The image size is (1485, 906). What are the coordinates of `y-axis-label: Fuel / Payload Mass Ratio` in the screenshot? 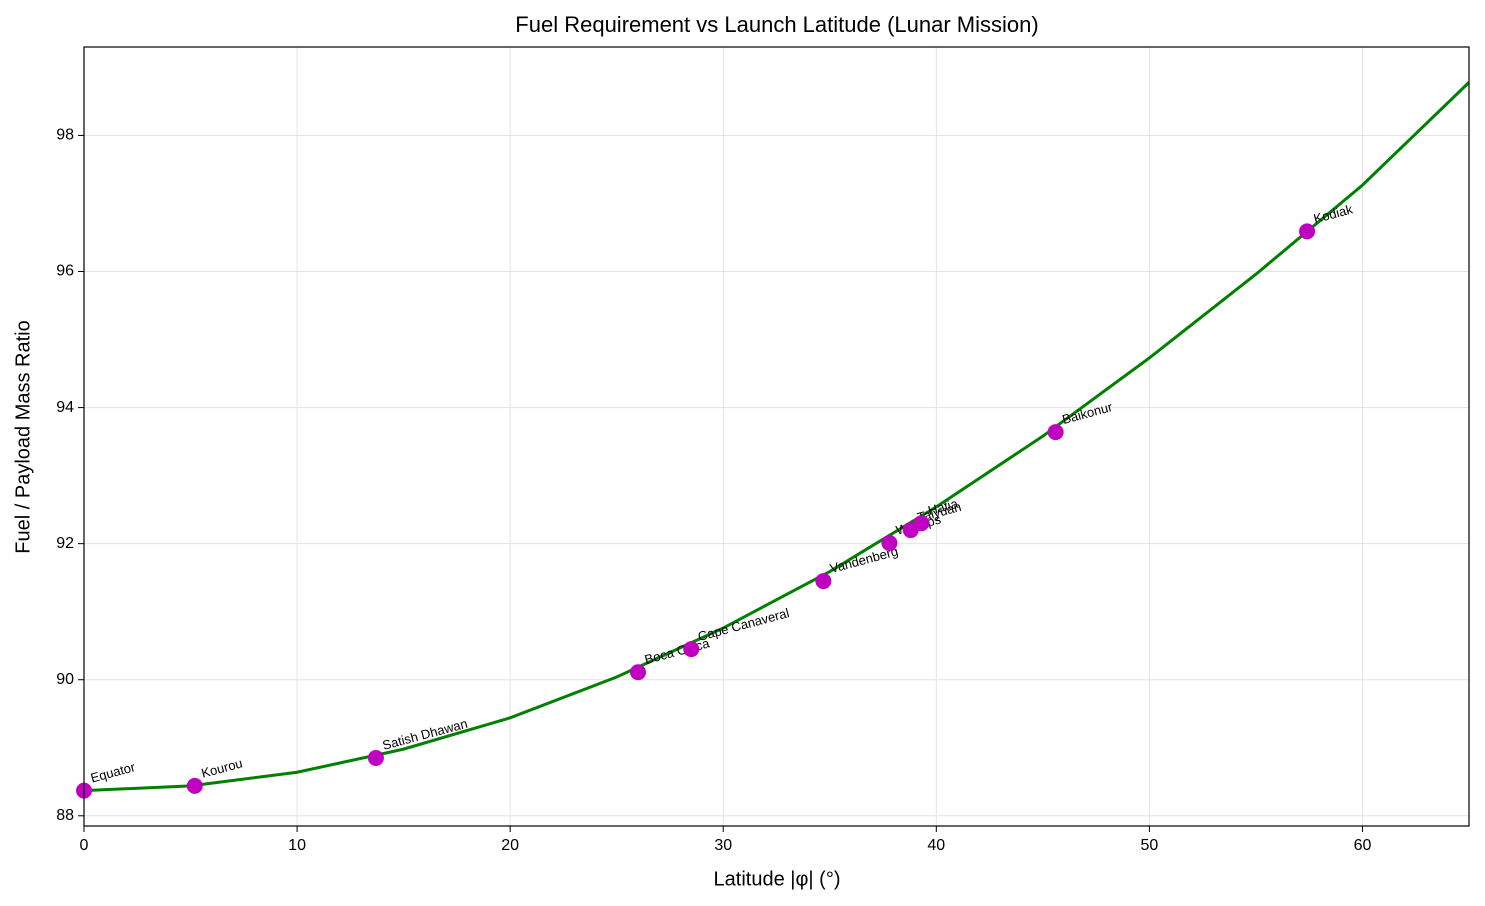 It's located at (23, 436).